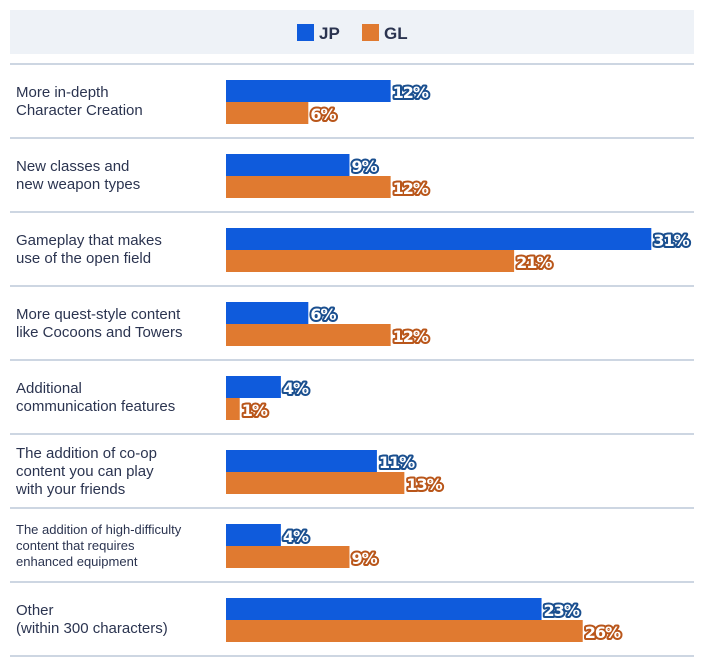  Describe the element at coordinates (49, 388) in the screenshot. I see `category-label: Additional` at that location.